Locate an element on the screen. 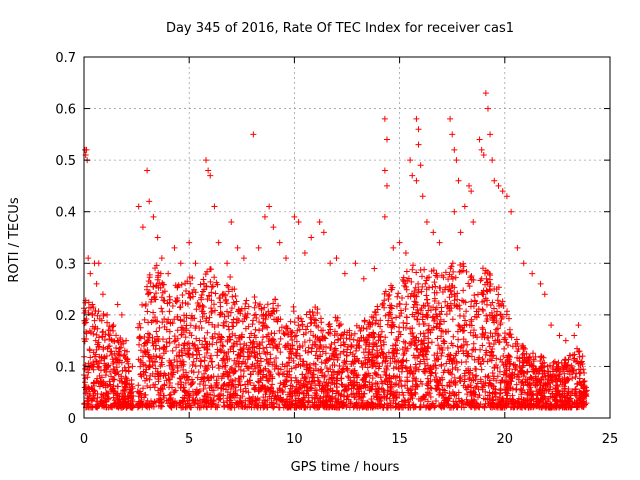 This screenshot has width=640, height=480. x-tick-label: 25 is located at coordinates (610, 439).